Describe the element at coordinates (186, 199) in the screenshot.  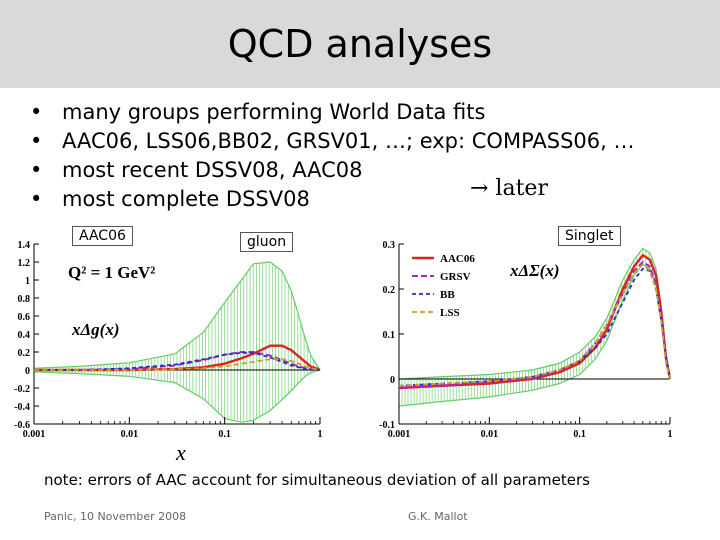
I see `bullet-text: most complete DSSV08` at that location.